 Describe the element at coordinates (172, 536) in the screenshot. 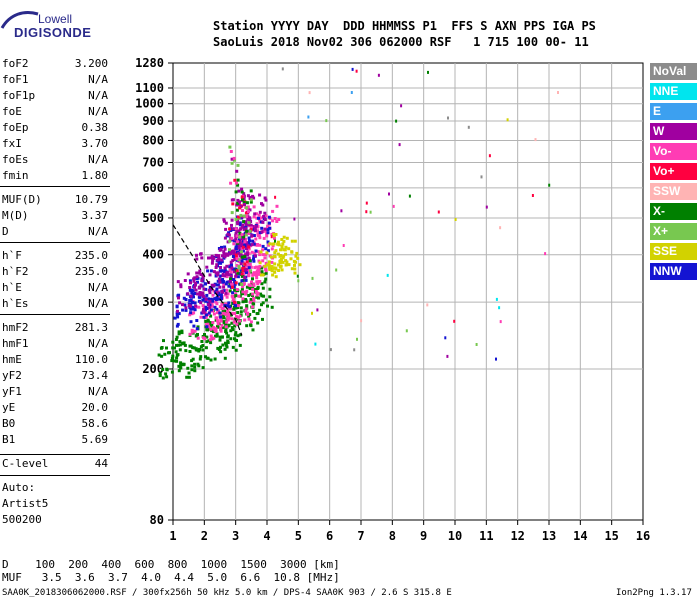

I see `x-tick-label: 1` at that location.